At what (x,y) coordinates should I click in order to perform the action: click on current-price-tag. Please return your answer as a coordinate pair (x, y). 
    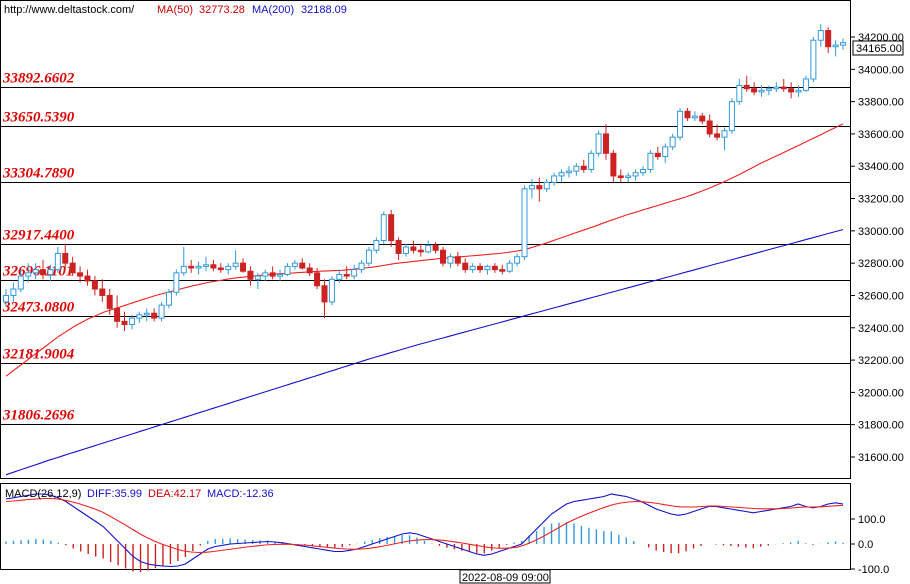
    Looking at the image, I should click on (878, 48).